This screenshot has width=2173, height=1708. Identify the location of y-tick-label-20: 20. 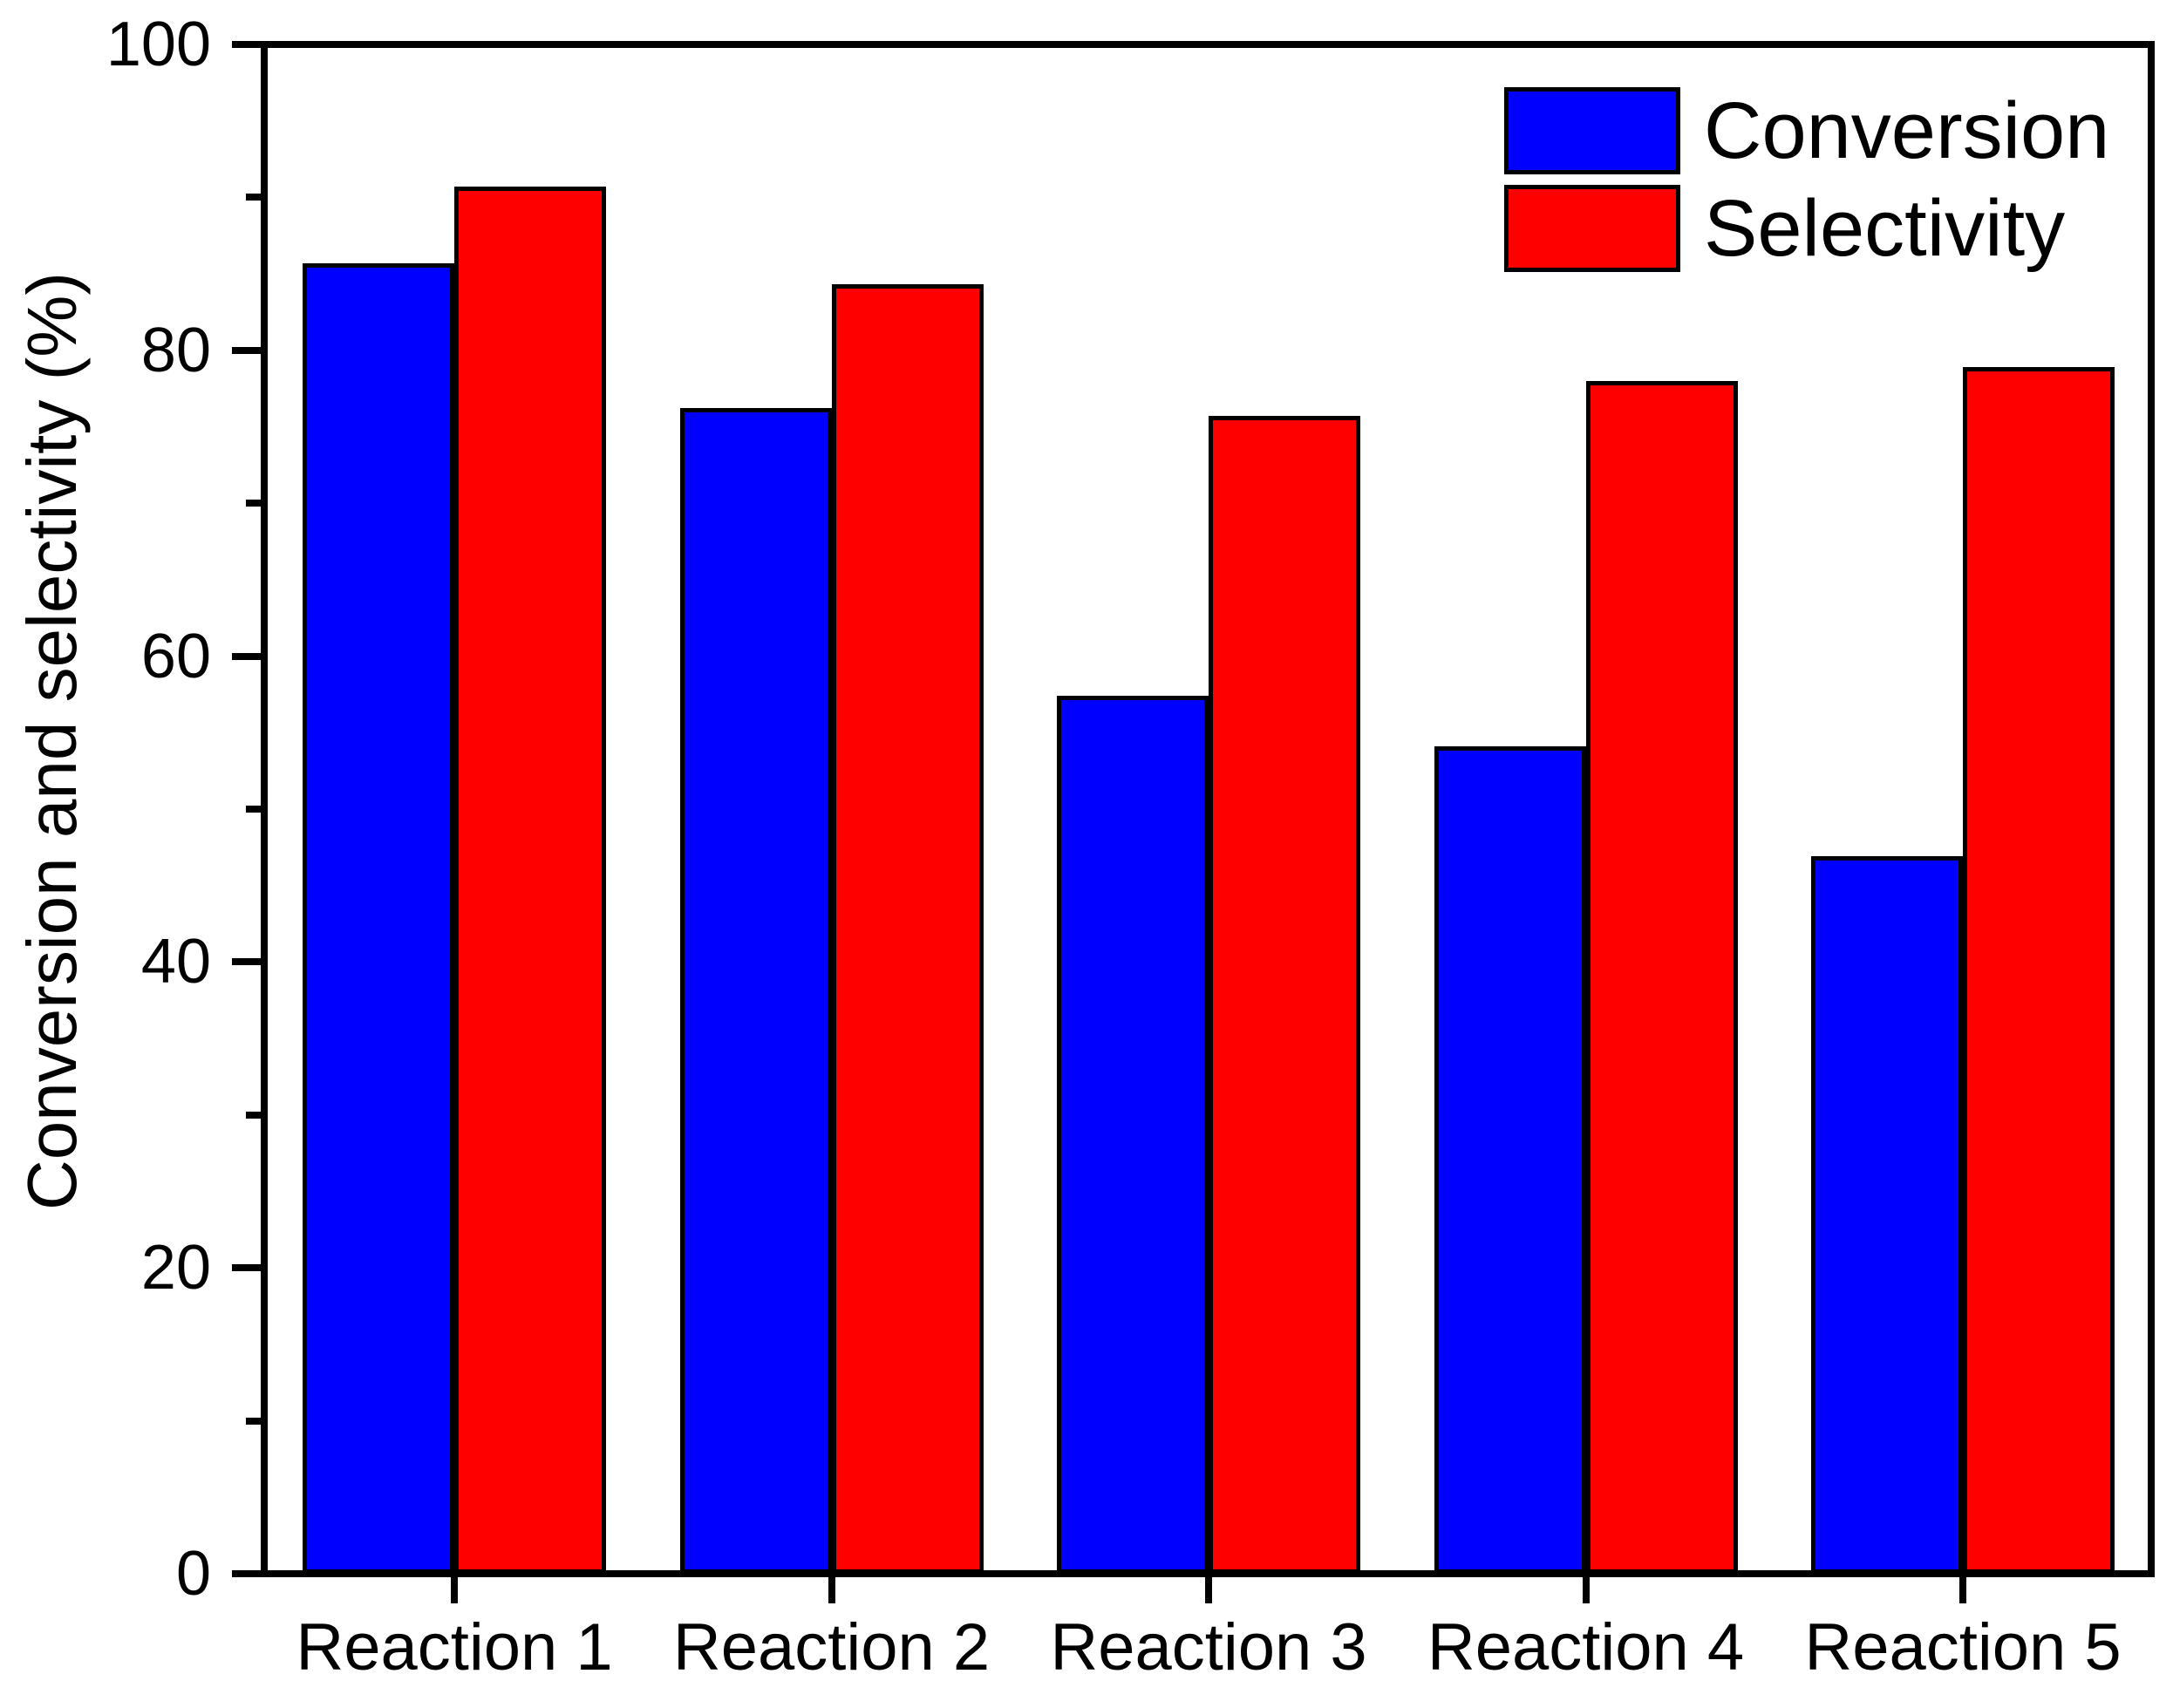
(175, 1268).